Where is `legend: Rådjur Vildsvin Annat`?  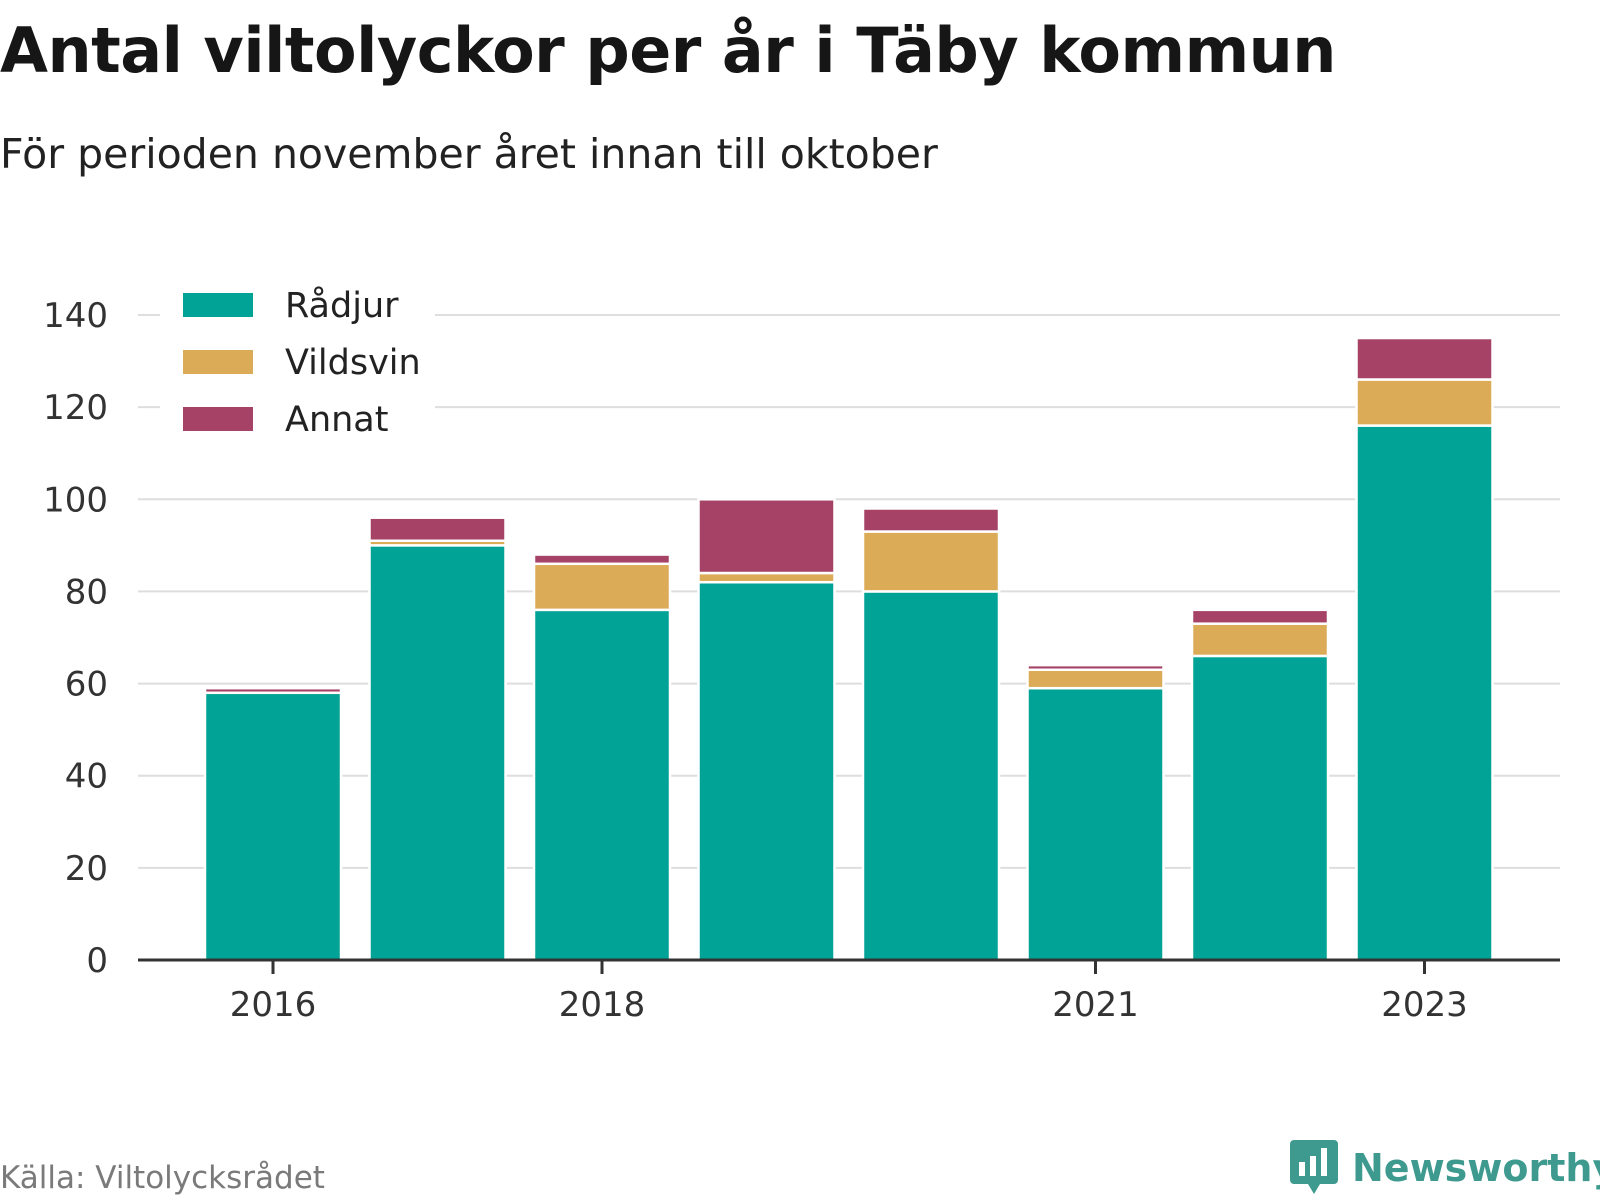 legend: Rådjur Vildsvin Annat is located at coordinates (297, 365).